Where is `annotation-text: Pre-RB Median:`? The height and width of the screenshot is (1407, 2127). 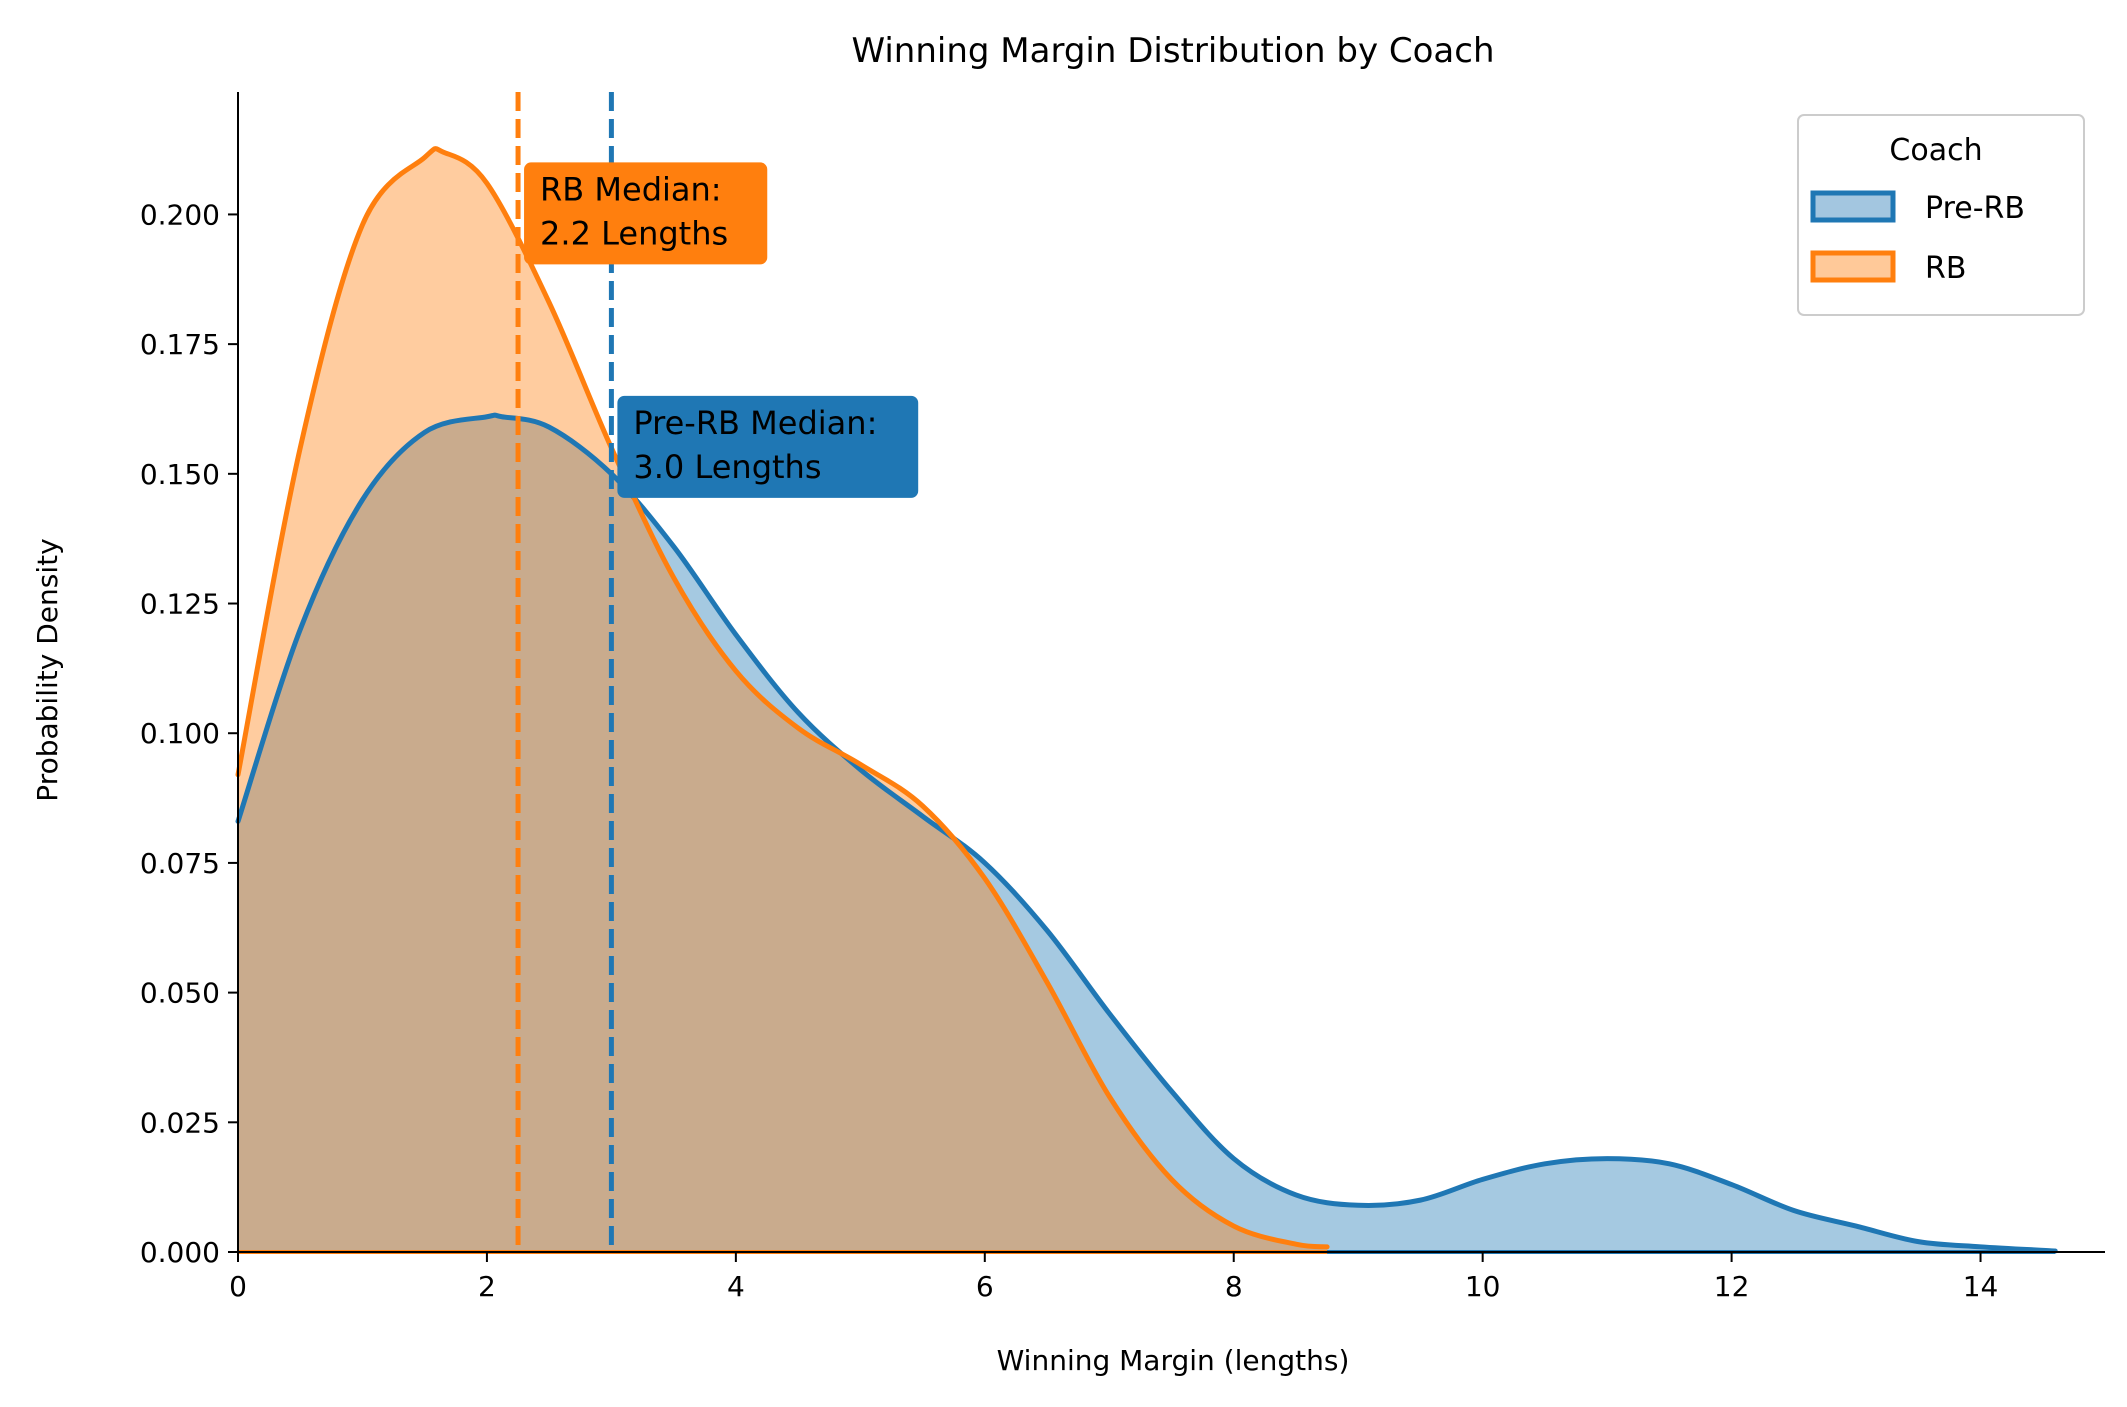
annotation-text: Pre-RB Median: is located at coordinates (755, 423).